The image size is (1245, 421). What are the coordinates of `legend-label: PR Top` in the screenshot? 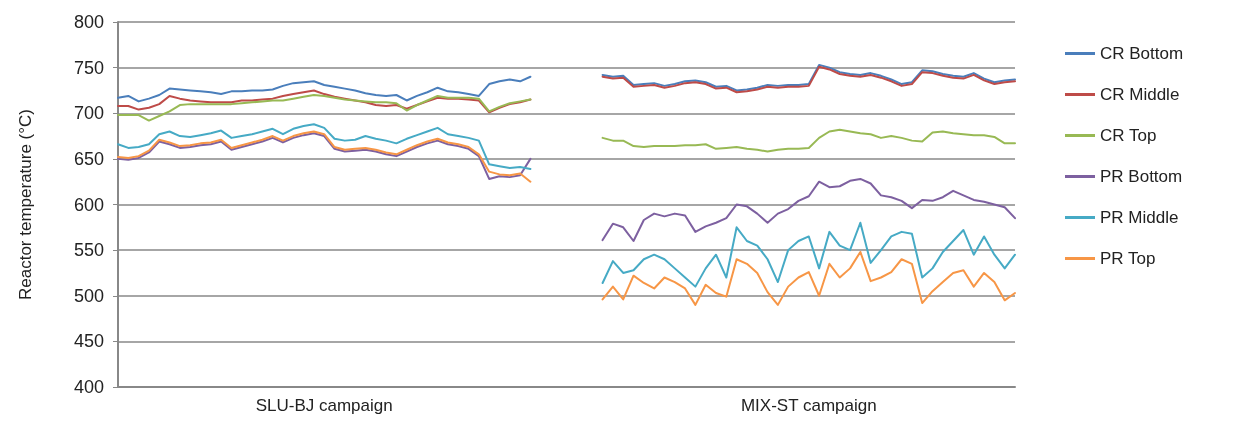 It's located at (1128, 258).